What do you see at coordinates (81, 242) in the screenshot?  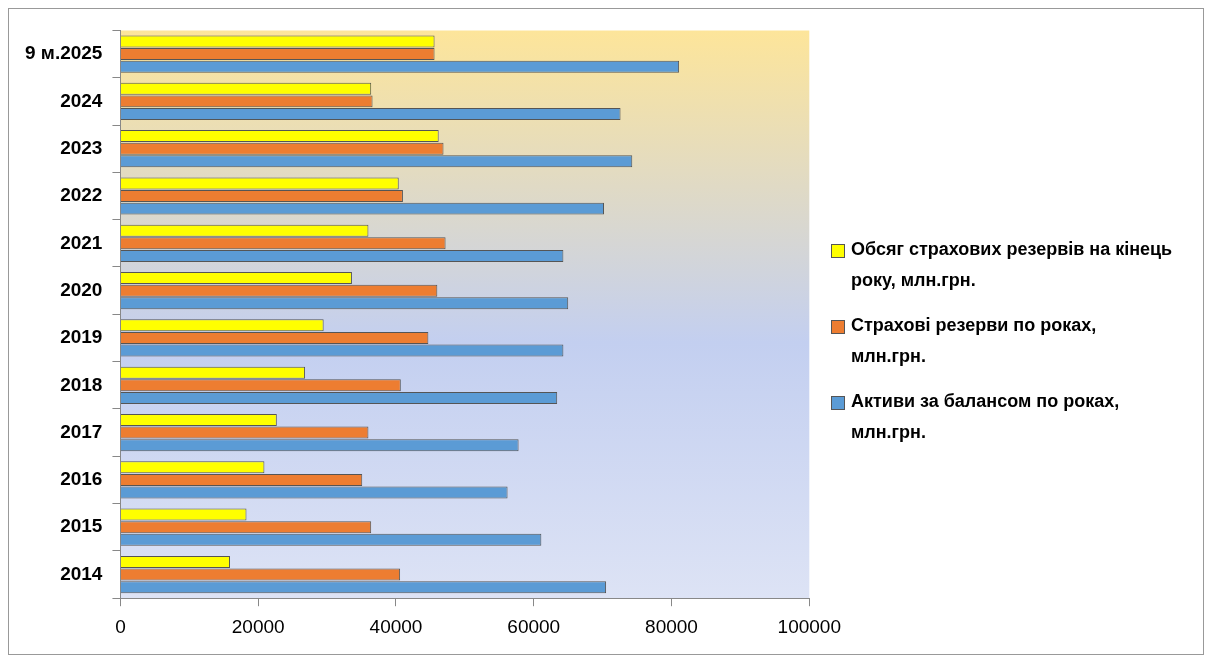 I see `y-tick-label: 2021` at bounding box center [81, 242].